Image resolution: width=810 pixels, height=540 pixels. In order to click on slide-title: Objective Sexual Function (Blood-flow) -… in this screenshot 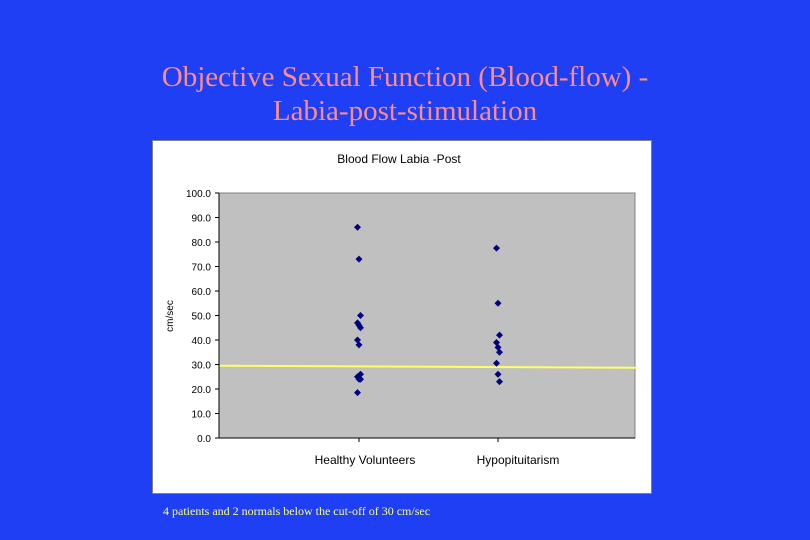, I will do `click(405, 94)`.